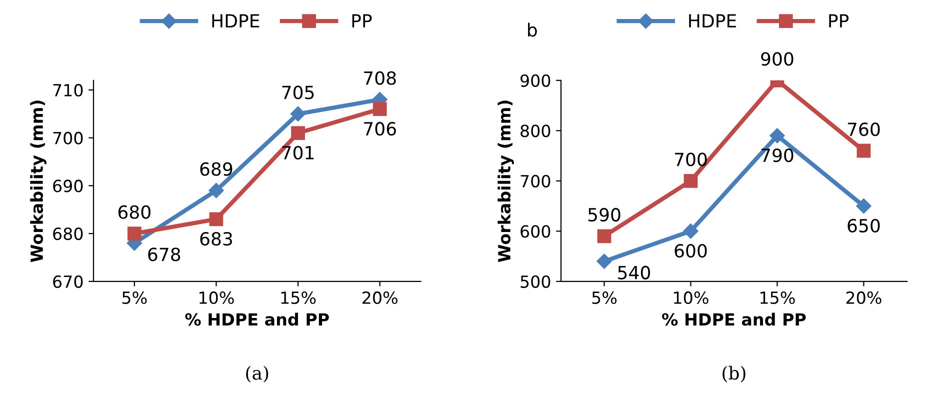  I want to click on data-label: 705, so click(298, 93).